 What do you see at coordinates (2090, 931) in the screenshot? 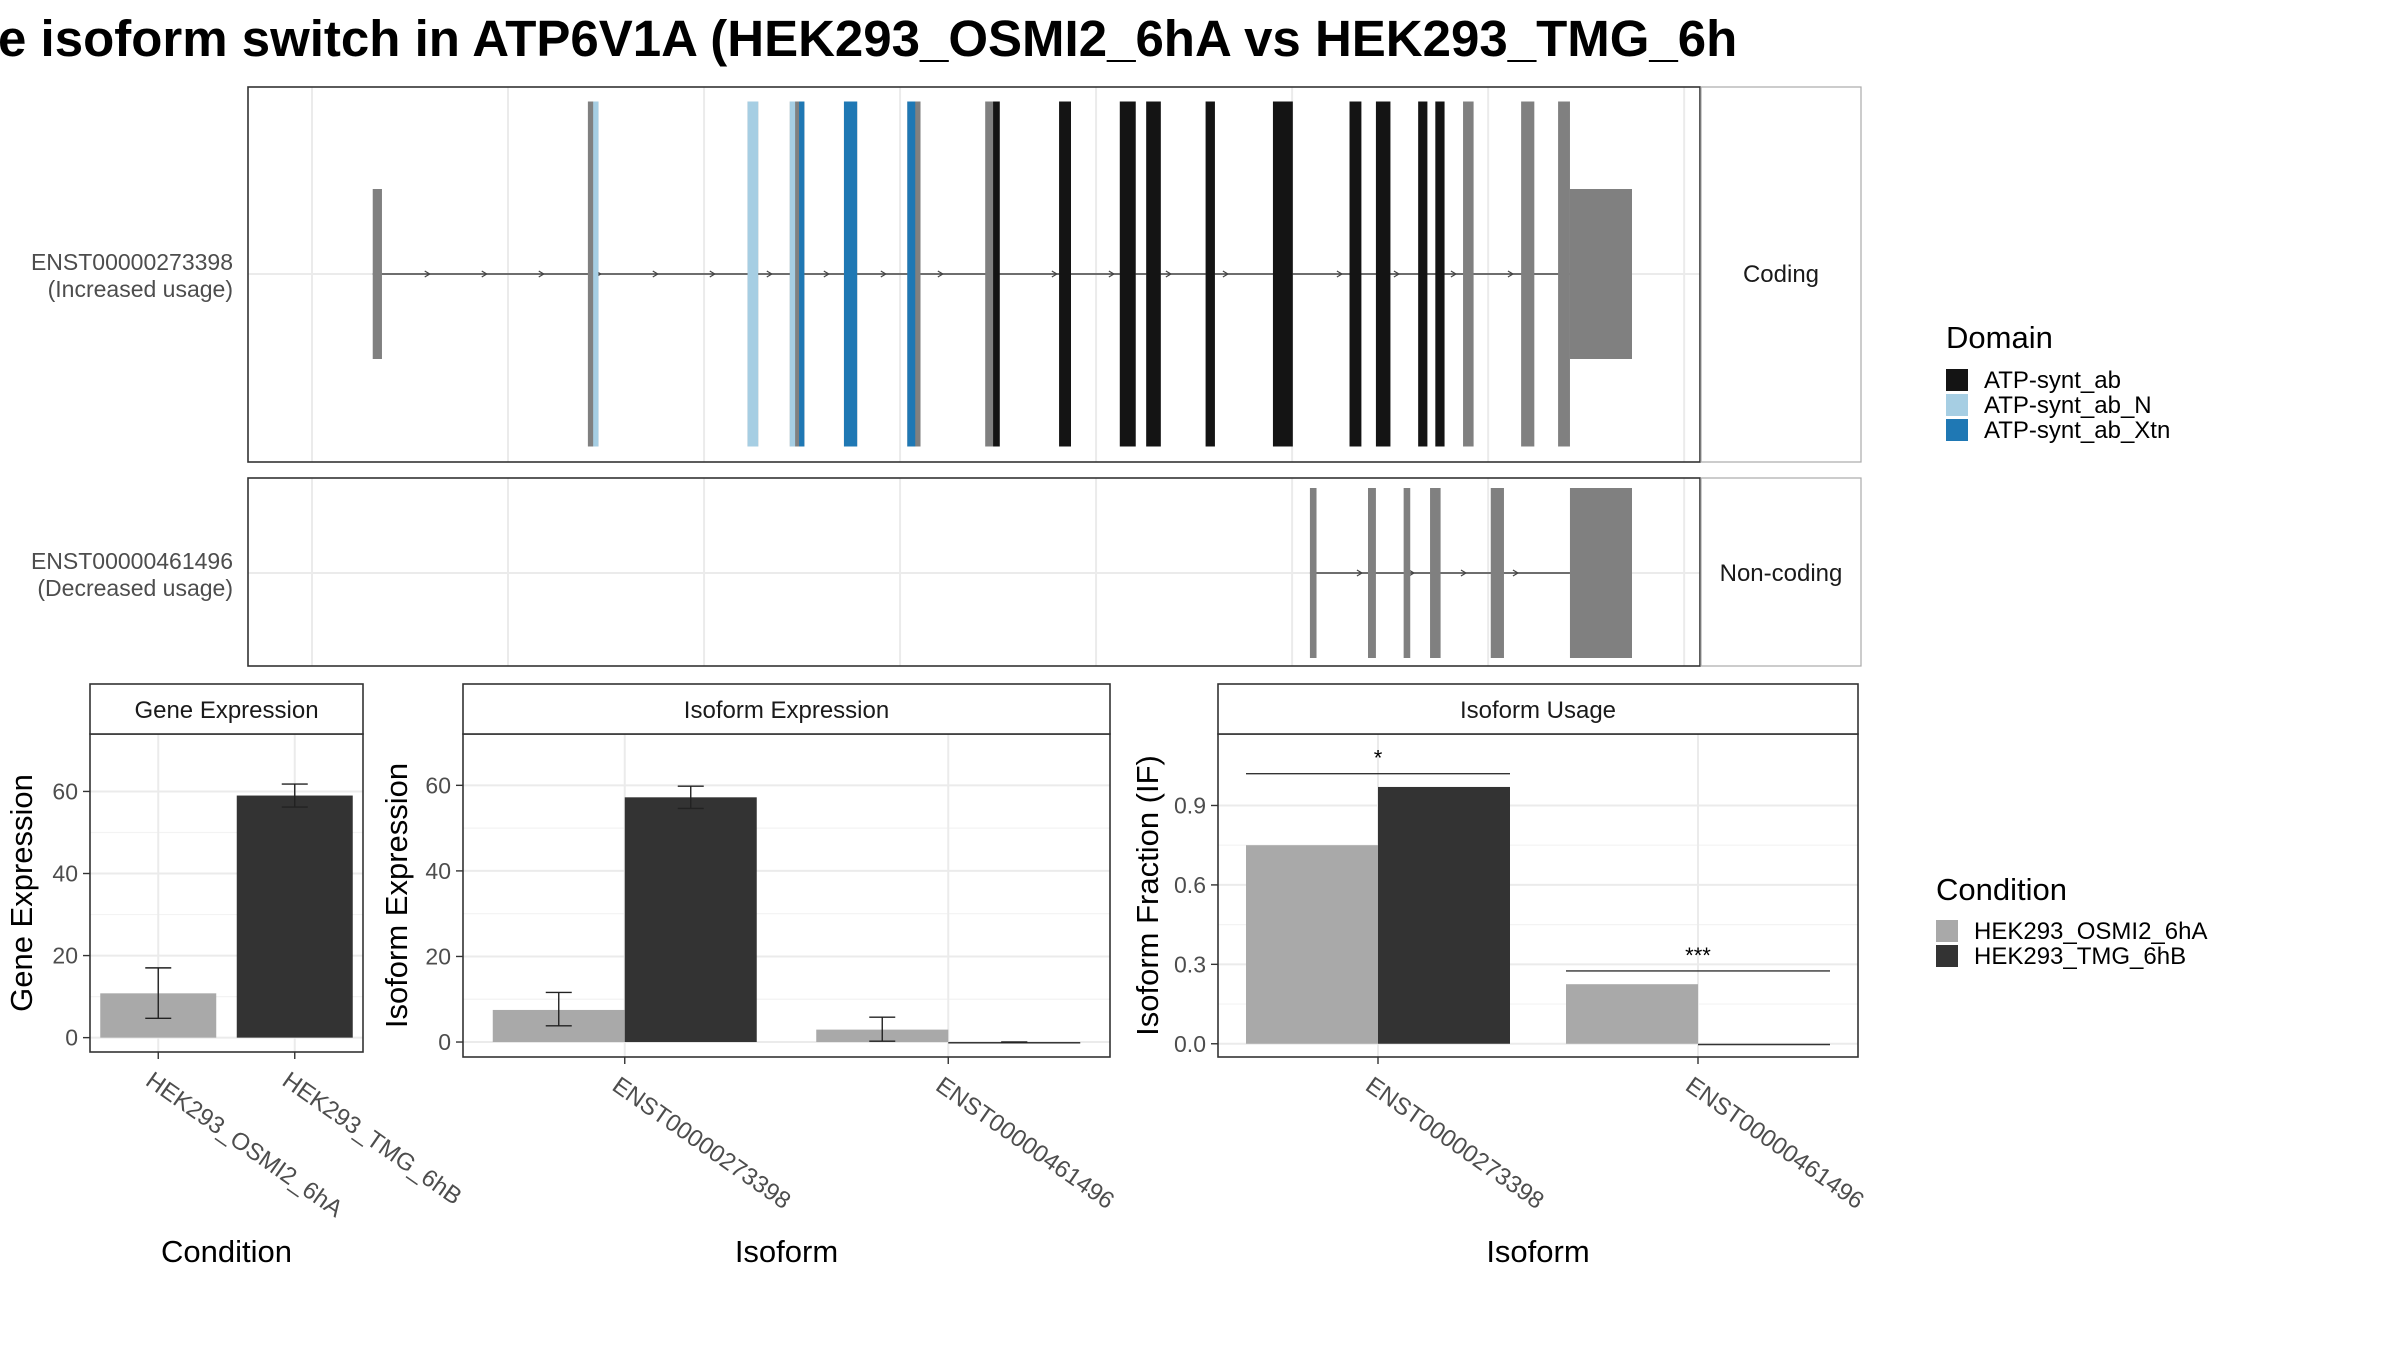
I see `legend-item-label: HEK293_OSMI2_6hA` at bounding box center [2090, 931].